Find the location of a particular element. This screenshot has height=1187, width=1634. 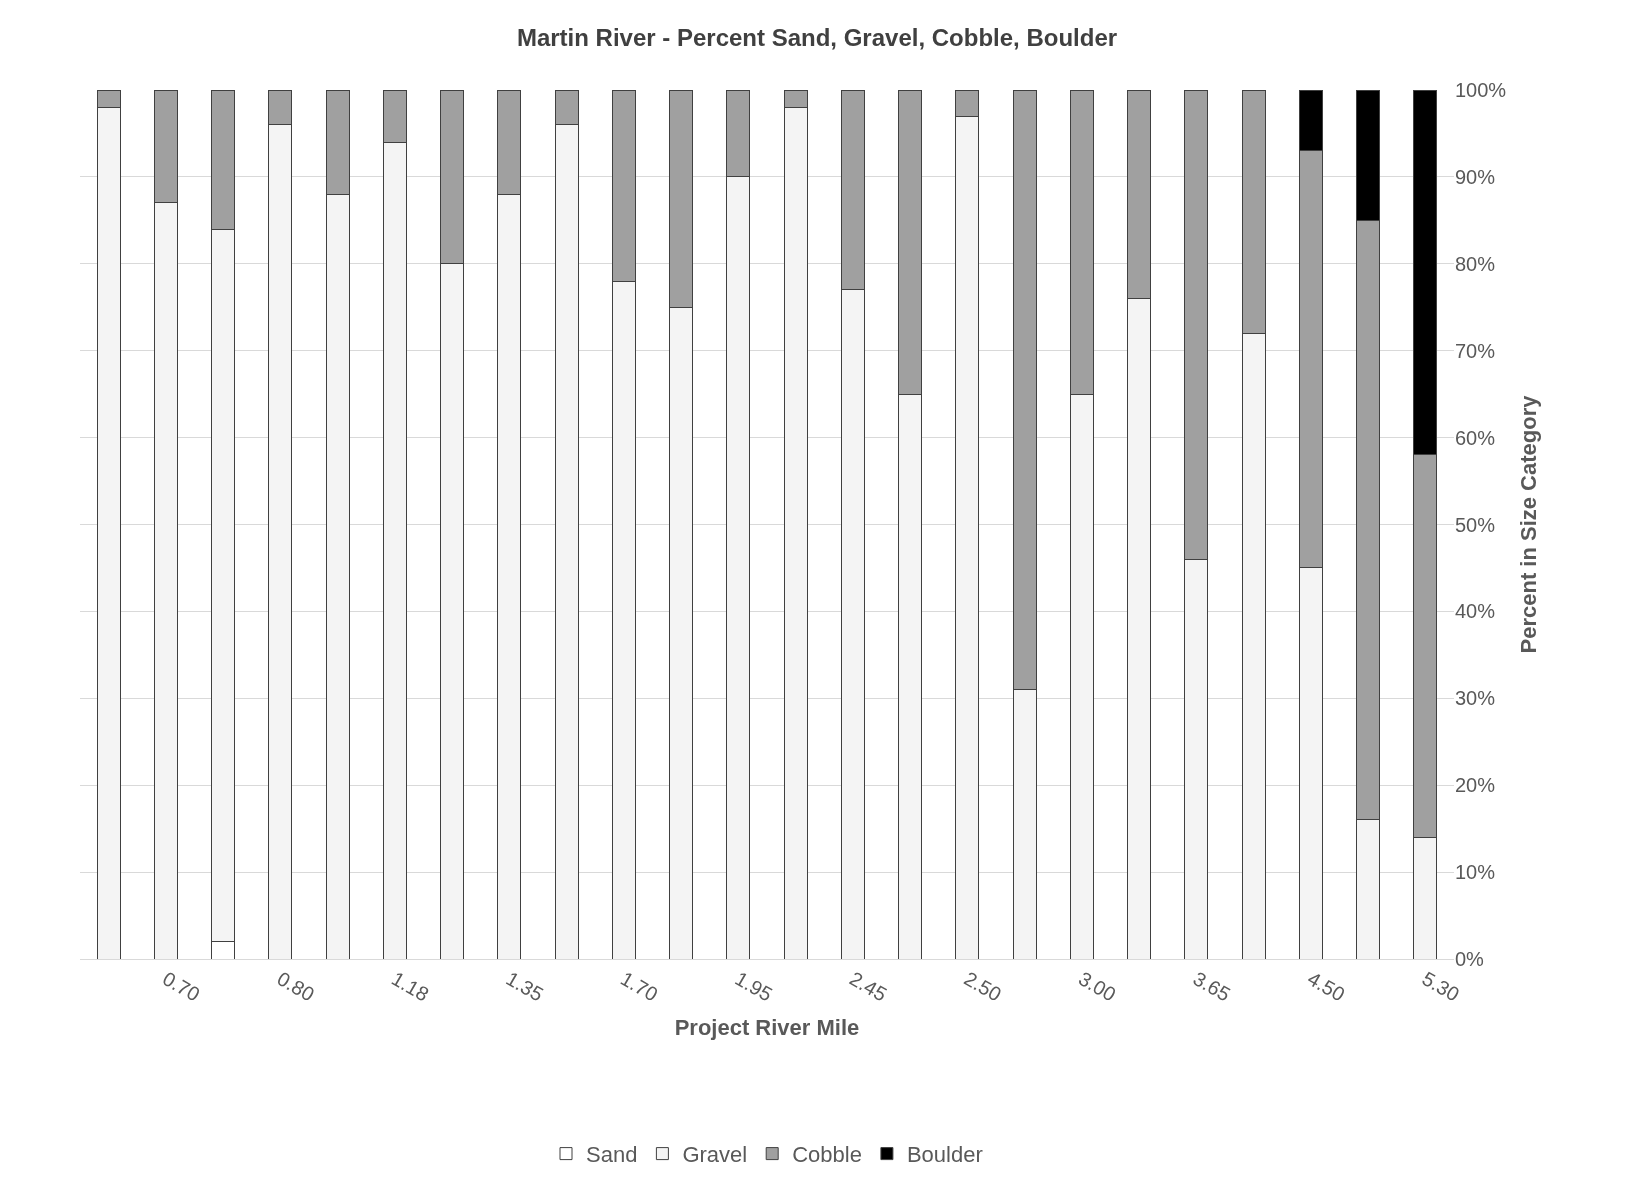

x-tick-label: 3.65 is located at coordinates (1212, 986).